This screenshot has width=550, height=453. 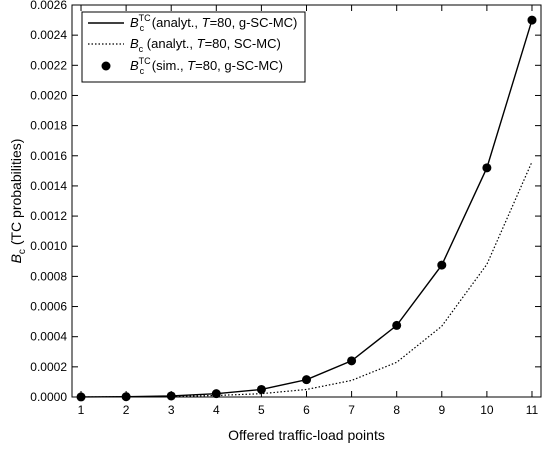 What do you see at coordinates (306, 435) in the screenshot?
I see `x-axis-label: Offered traffic-load points` at bounding box center [306, 435].